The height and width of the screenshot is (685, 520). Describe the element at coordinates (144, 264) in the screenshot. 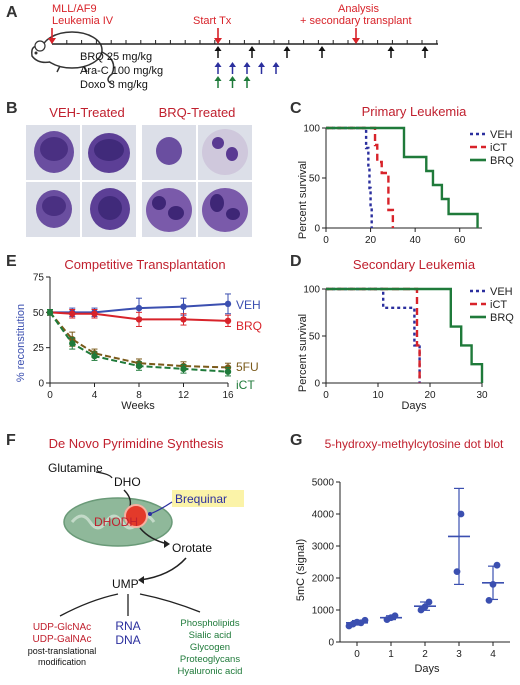

I see `chart-e-title: Competitive Transplantation` at that location.